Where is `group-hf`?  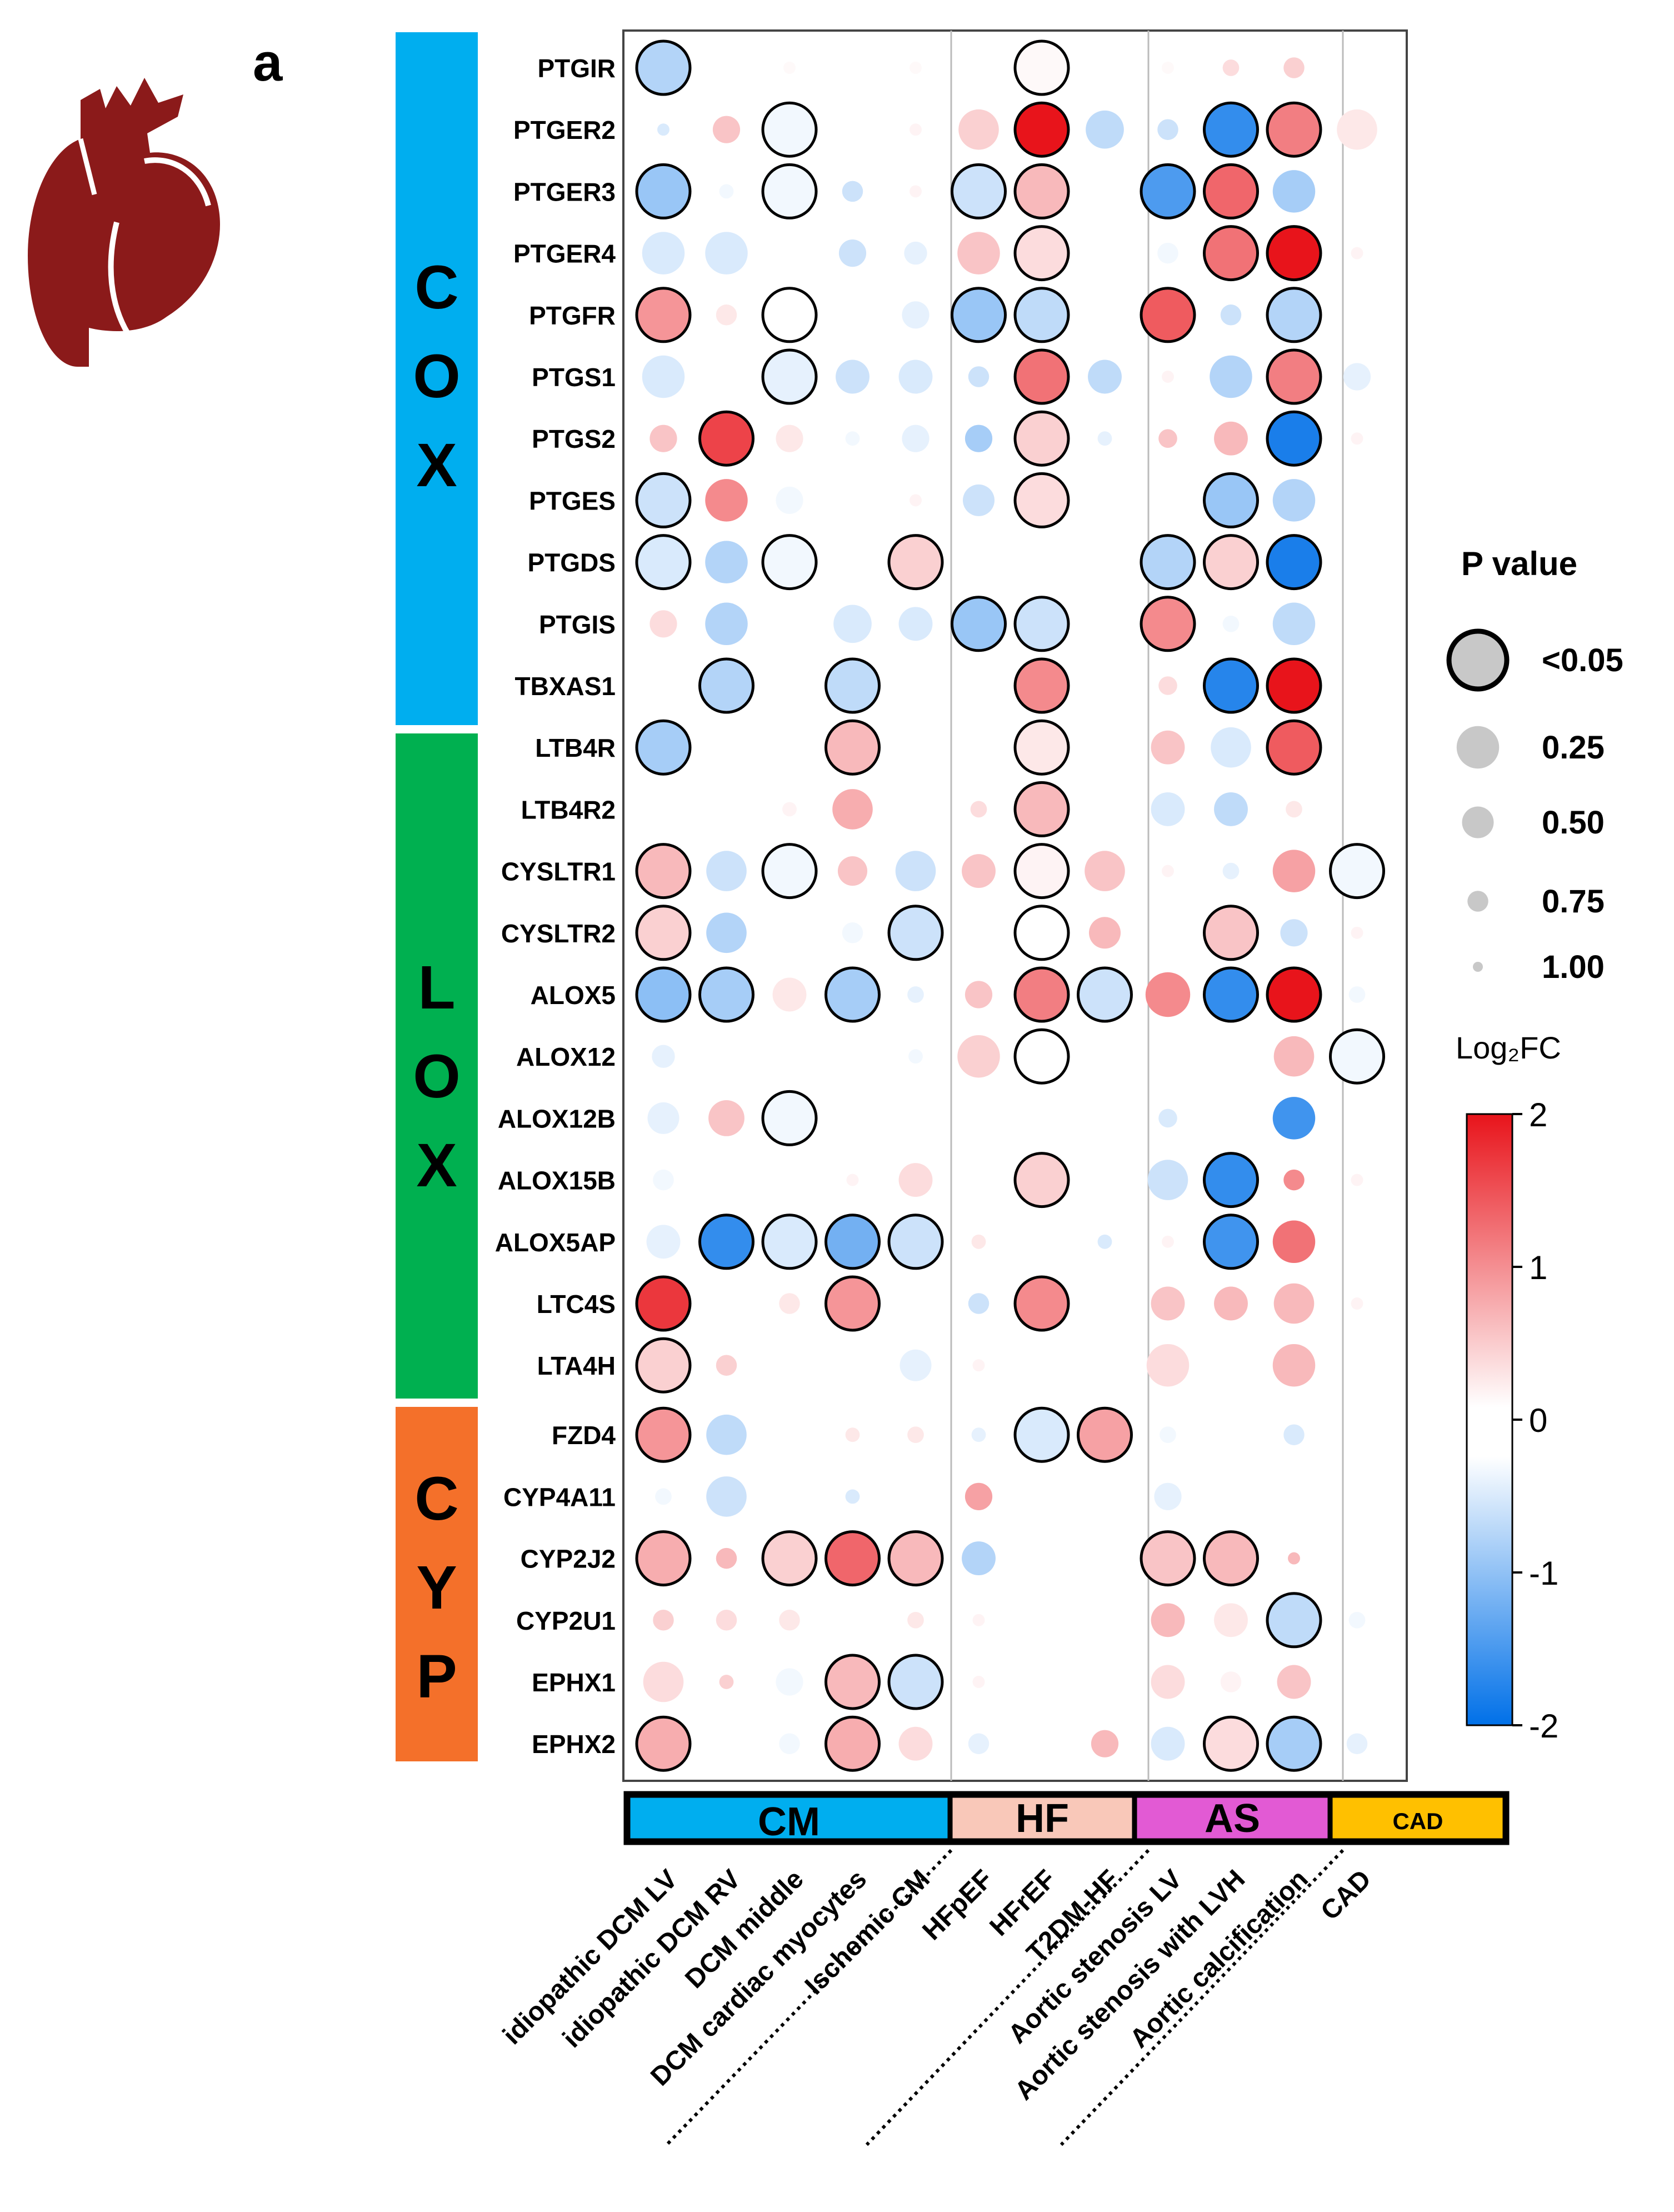
group-hf is located at coordinates (1042, 1818).